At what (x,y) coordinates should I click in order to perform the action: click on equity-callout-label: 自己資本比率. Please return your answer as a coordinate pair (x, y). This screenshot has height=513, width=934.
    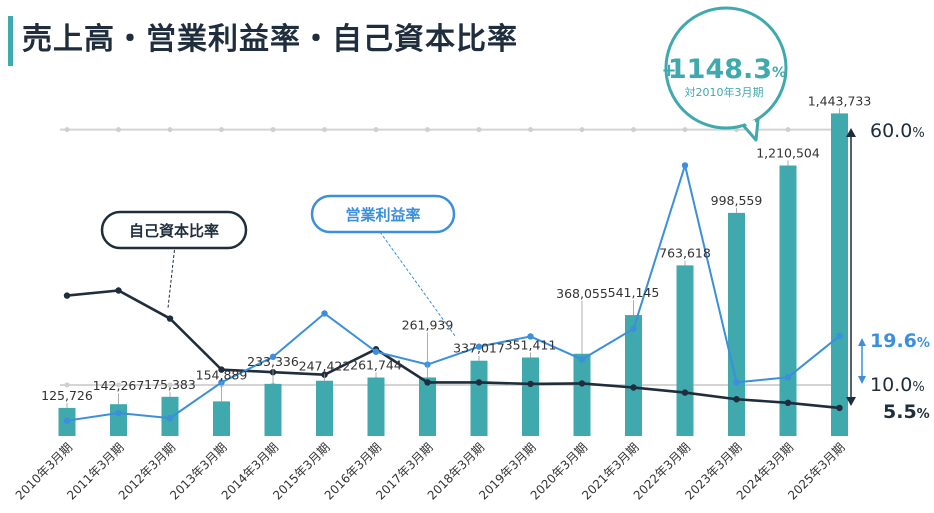
    Looking at the image, I should click on (174, 231).